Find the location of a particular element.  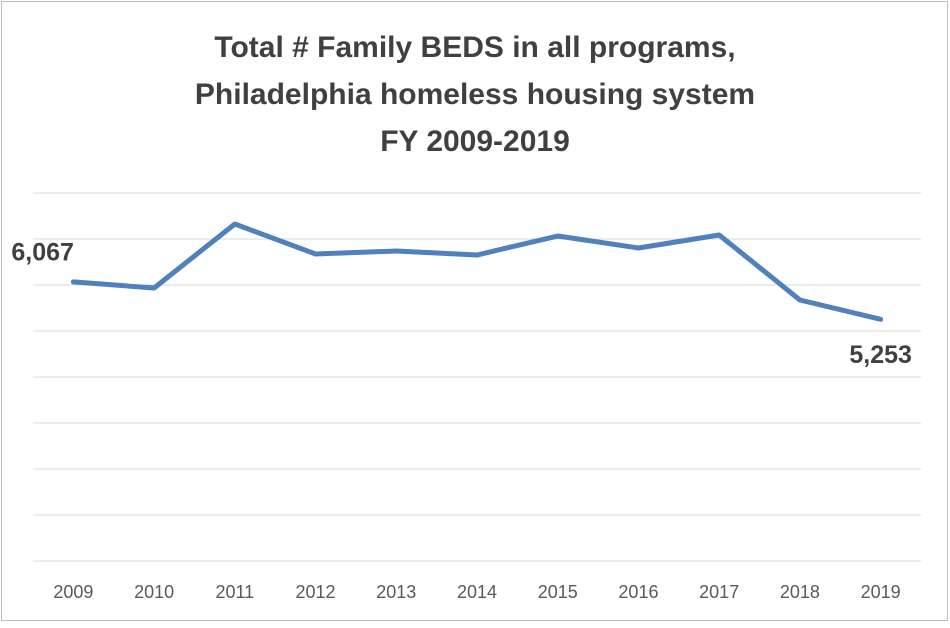

x-tick-label: 2016 is located at coordinates (638, 592).